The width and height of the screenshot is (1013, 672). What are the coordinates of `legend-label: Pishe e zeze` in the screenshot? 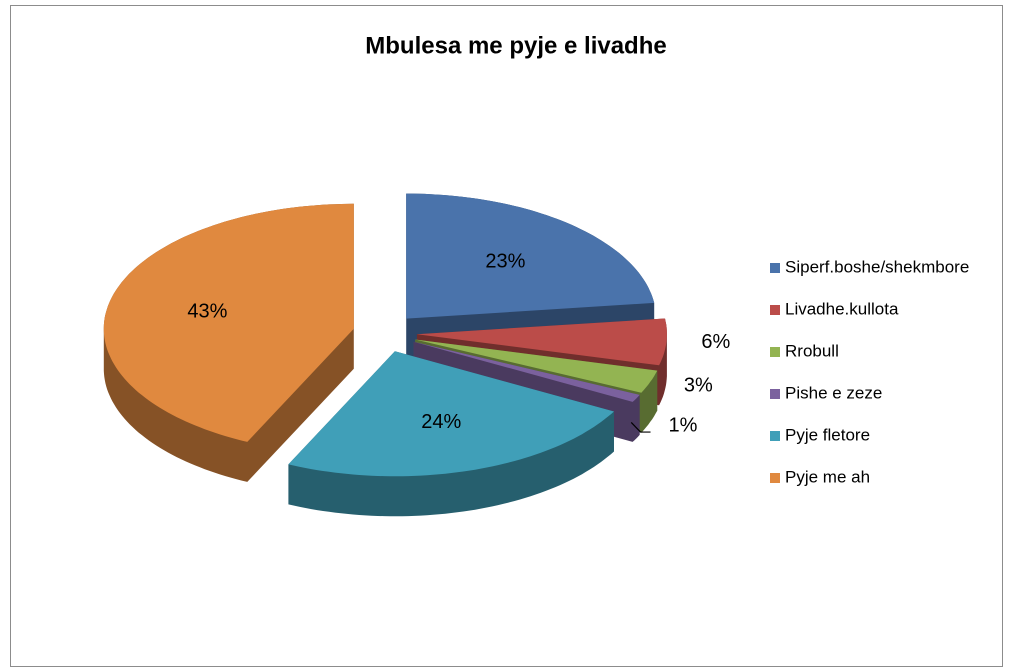 It's located at (833, 392).